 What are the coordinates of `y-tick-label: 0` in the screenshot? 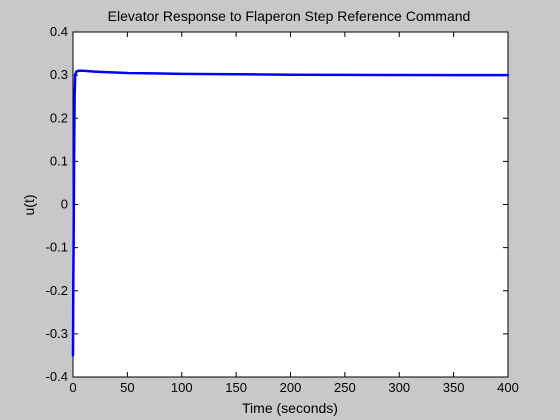 It's located at (64, 204).